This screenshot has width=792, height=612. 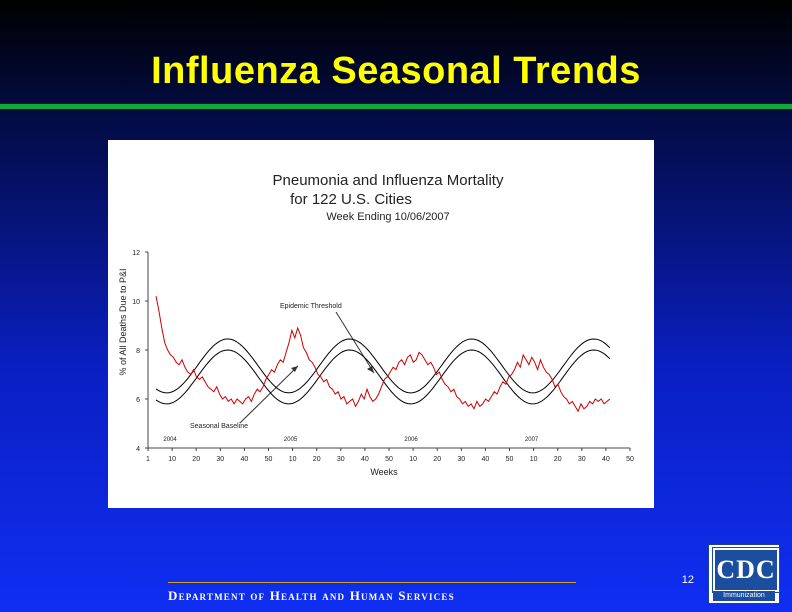 I want to click on page-number: 12, so click(x=687, y=580).